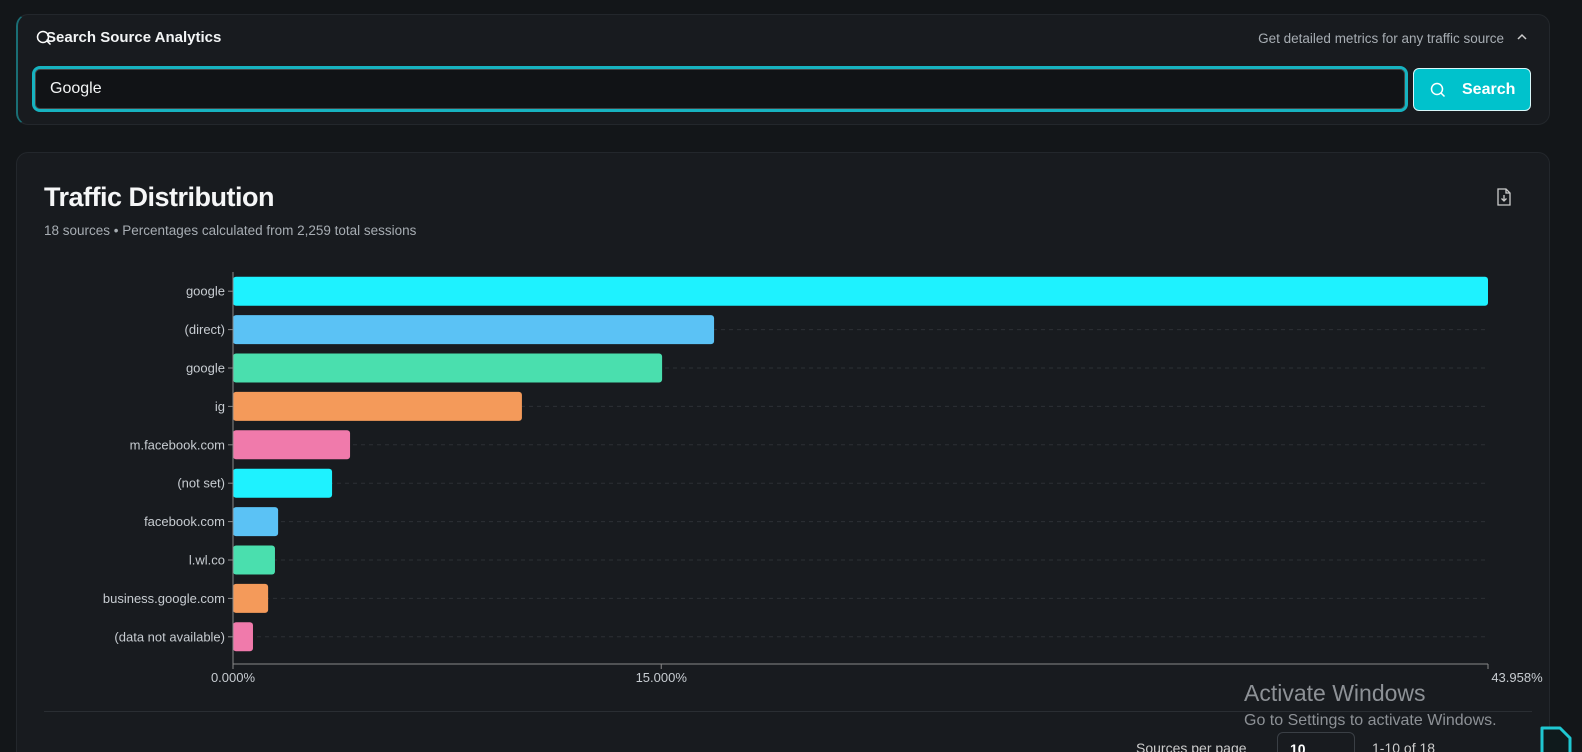 The width and height of the screenshot is (1582, 752). Describe the element at coordinates (1504, 197) in the screenshot. I see `export-file-icon` at that location.